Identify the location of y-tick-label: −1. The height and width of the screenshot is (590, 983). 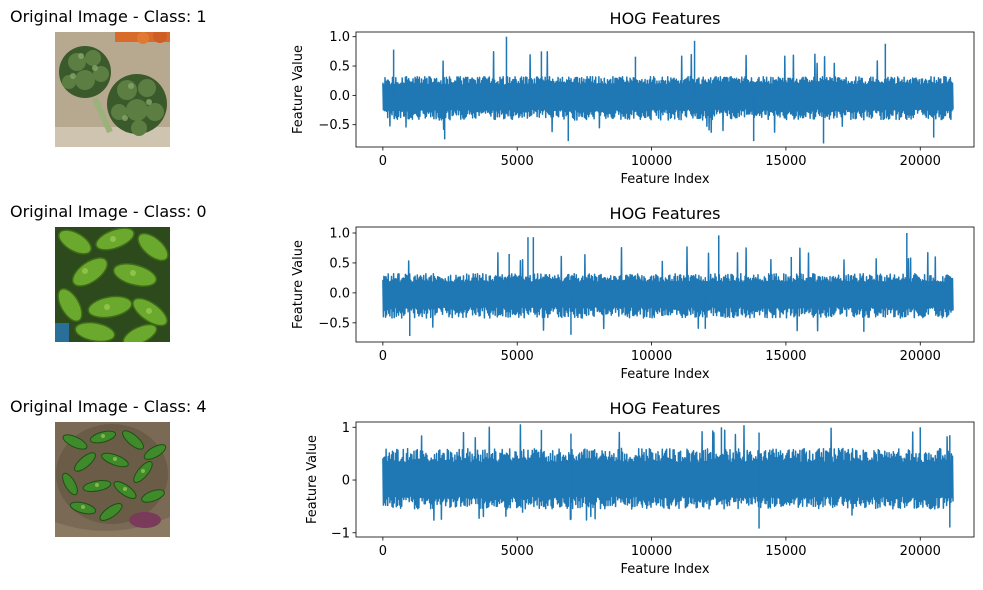
(340, 533).